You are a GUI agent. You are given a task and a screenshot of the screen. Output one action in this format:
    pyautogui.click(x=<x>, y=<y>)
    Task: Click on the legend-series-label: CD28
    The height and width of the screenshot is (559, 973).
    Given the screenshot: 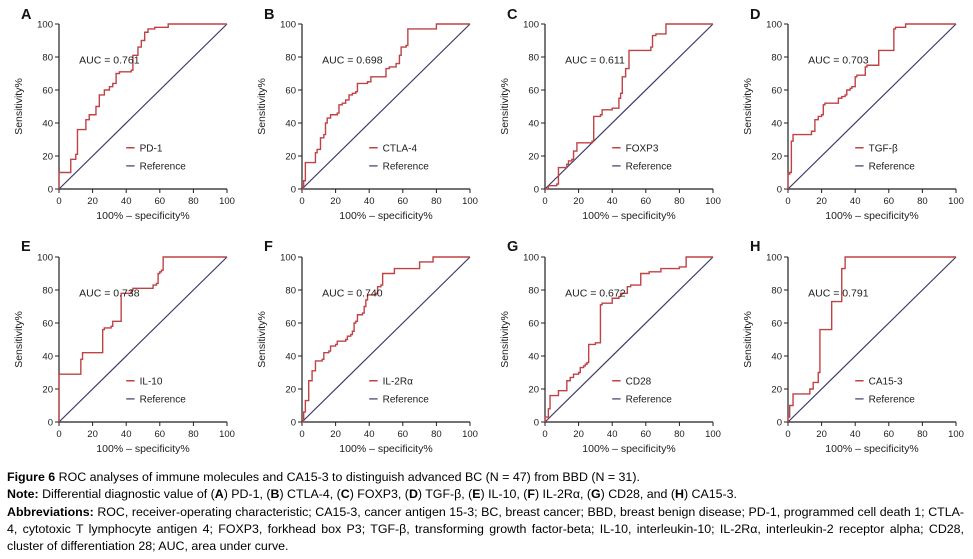 What is the action you would take?
    pyautogui.click(x=639, y=381)
    